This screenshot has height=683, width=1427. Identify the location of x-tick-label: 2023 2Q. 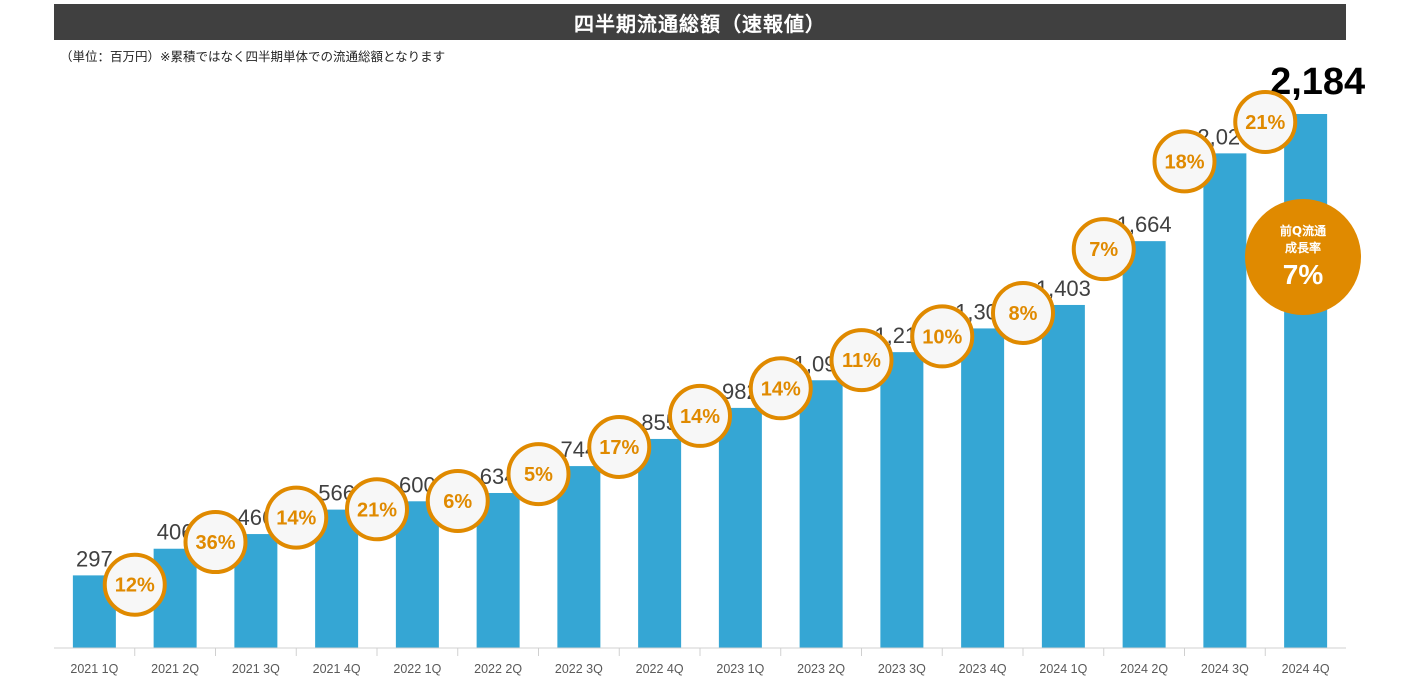
(821, 669).